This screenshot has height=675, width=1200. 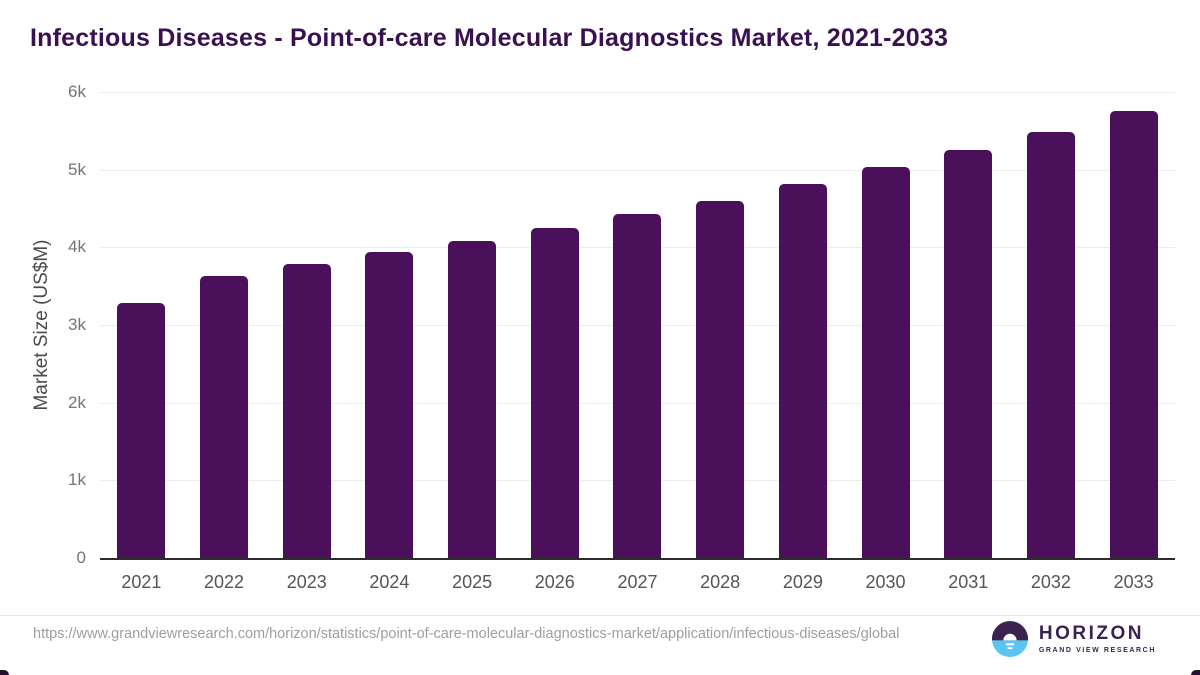 What do you see at coordinates (637, 92) in the screenshot?
I see `gridline-6k` at bounding box center [637, 92].